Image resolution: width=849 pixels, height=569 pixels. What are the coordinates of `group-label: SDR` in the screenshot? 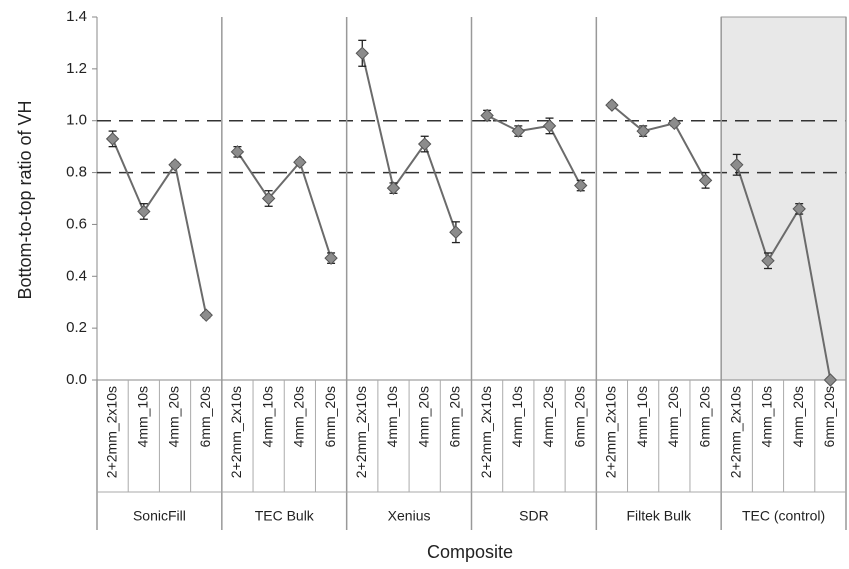 It's located at (534, 516).